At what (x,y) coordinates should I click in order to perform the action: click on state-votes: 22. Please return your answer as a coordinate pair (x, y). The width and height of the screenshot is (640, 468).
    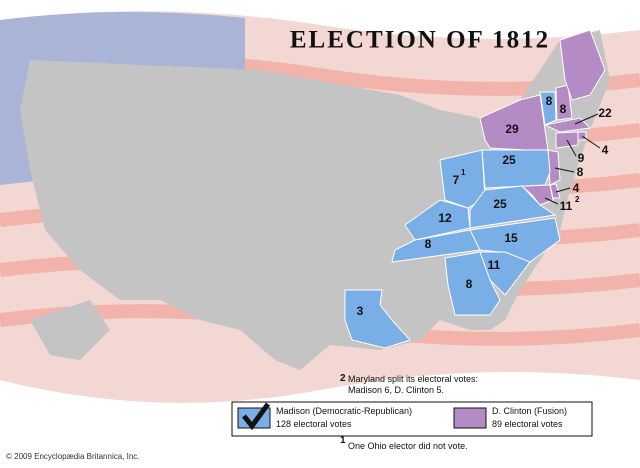
    Looking at the image, I should click on (605, 113).